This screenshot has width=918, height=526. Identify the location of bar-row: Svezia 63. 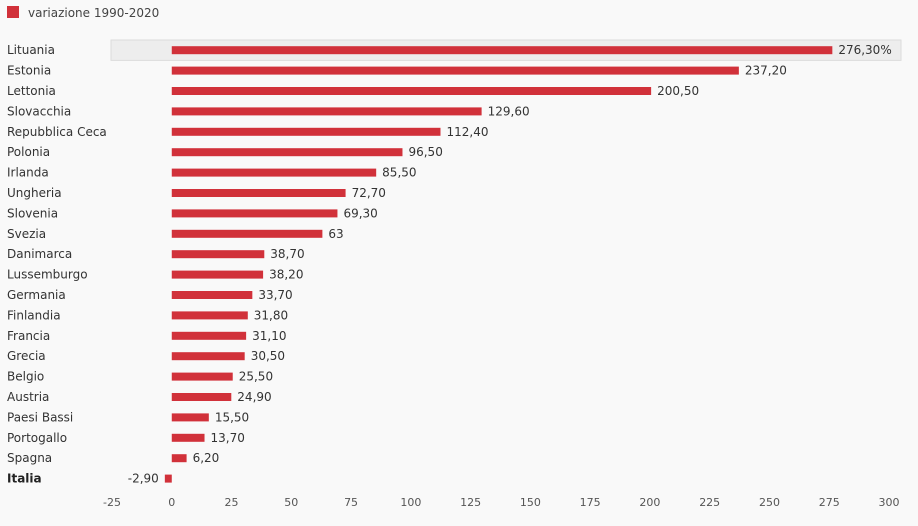
(175, 234).